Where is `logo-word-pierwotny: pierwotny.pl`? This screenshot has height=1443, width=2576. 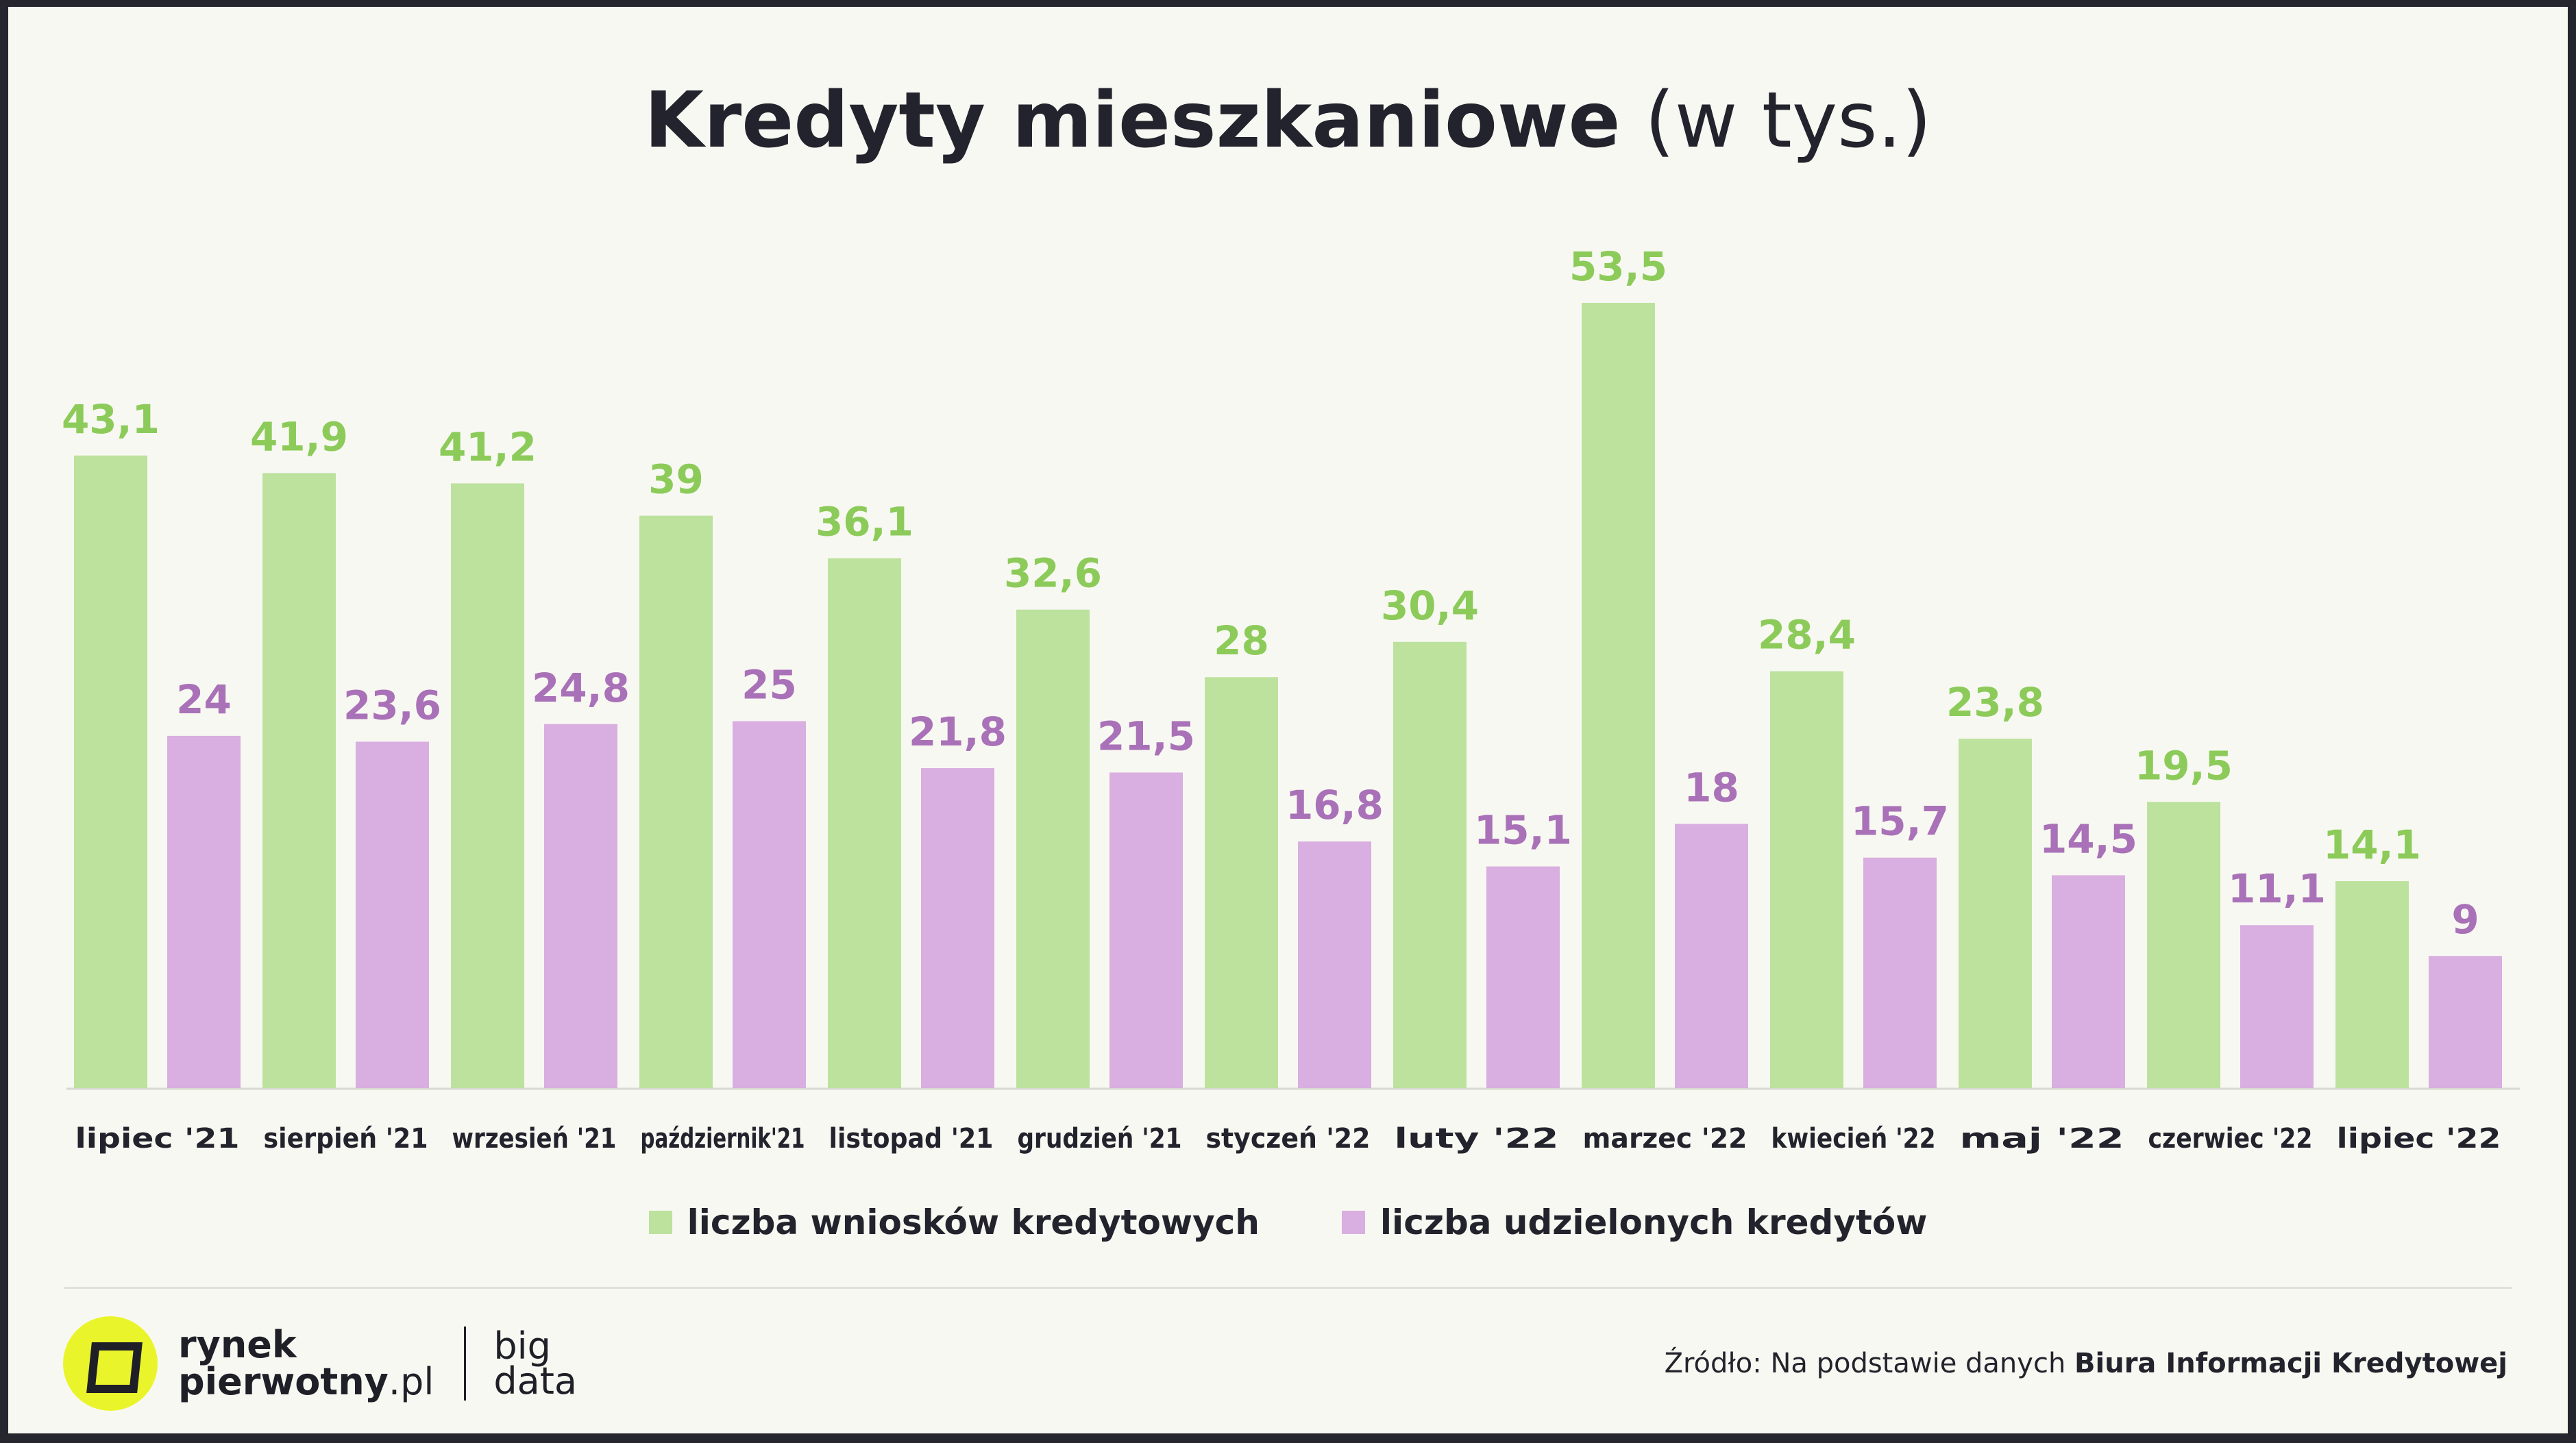
logo-word-pierwotny: pierwotny.pl is located at coordinates (306, 1382).